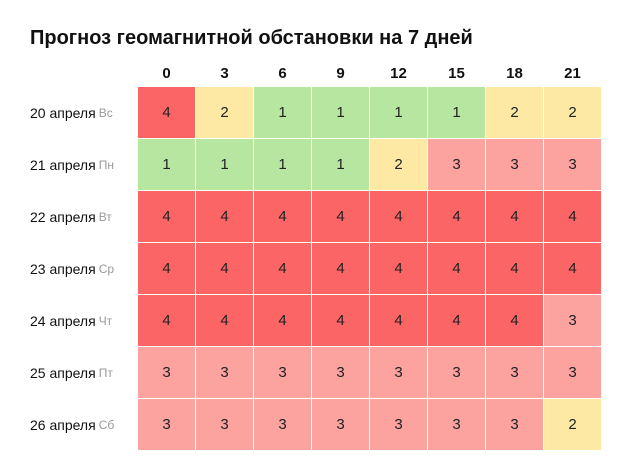  Describe the element at coordinates (105, 372) in the screenshot. I see `day-weekday: Пт` at that location.